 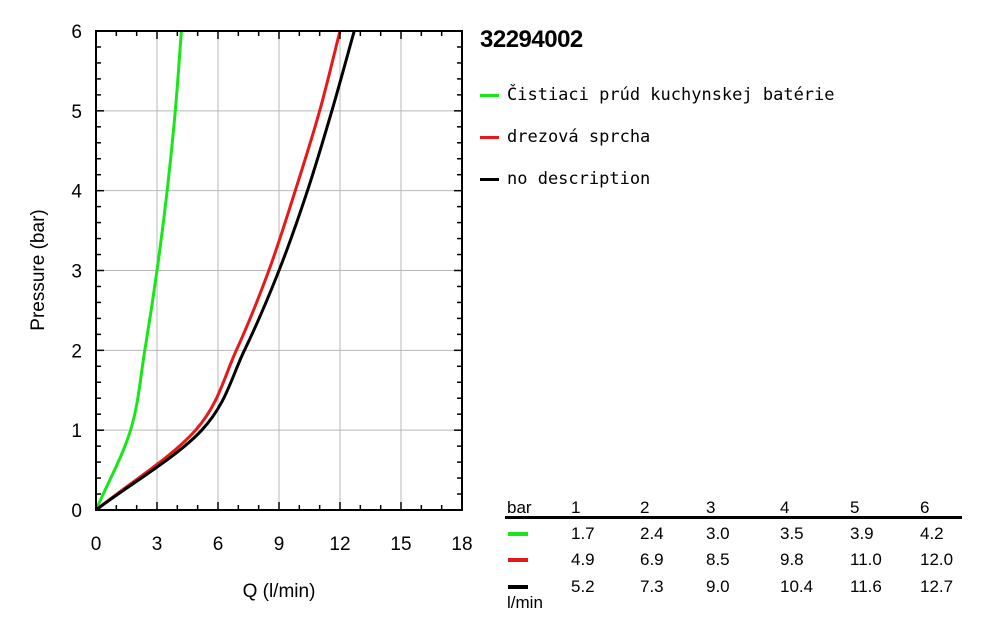 I want to click on legend-label: Čistiaci prúd kuchynskej batérie, so click(x=671, y=95).